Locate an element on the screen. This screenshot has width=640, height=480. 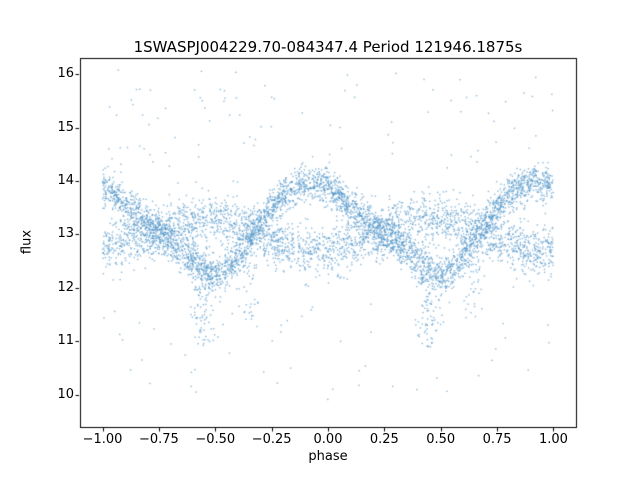
x-tick-label: −0.50 is located at coordinates (215, 439).